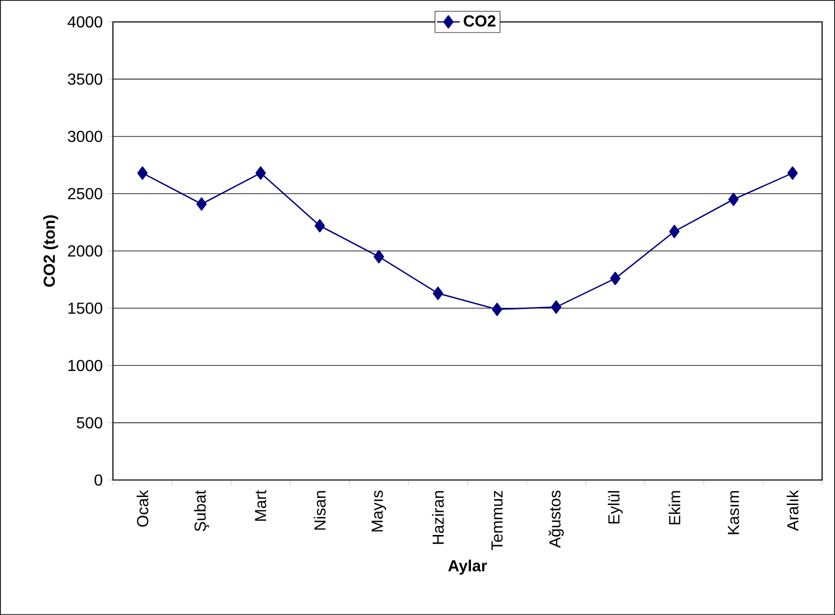  What do you see at coordinates (50, 251) in the screenshot?
I see `y-axis-title: CO2 (ton)` at bounding box center [50, 251].